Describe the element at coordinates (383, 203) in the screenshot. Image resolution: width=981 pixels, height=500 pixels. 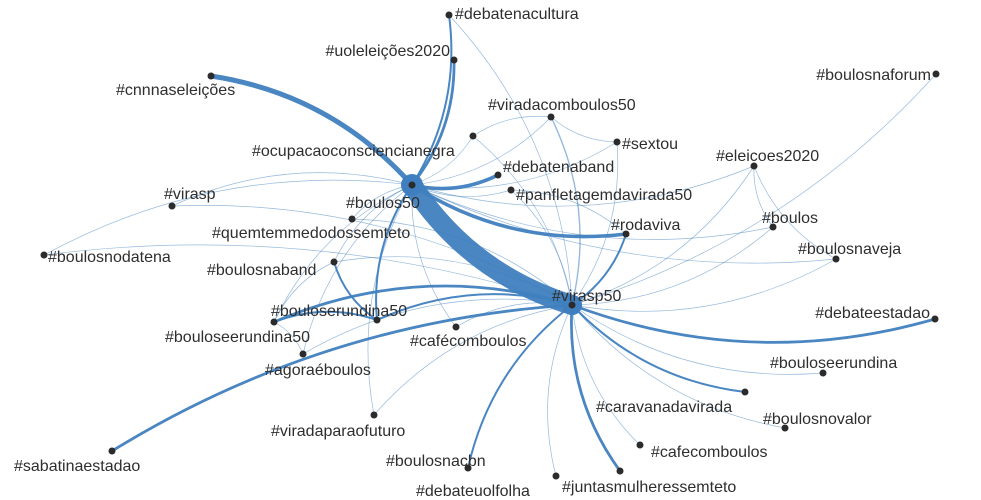
I see `node-label-boulos50: #boulos50` at that location.